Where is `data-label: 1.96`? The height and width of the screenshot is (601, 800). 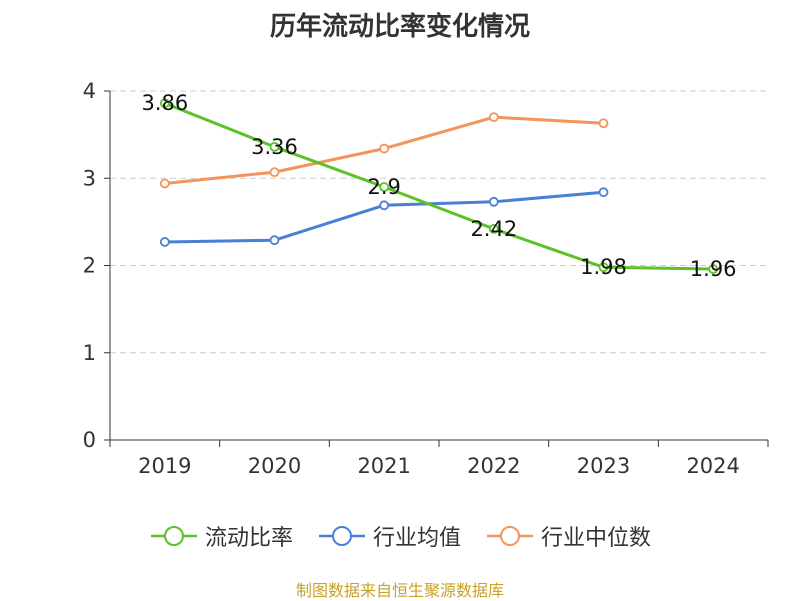
data-label: 1.96 is located at coordinates (713, 269).